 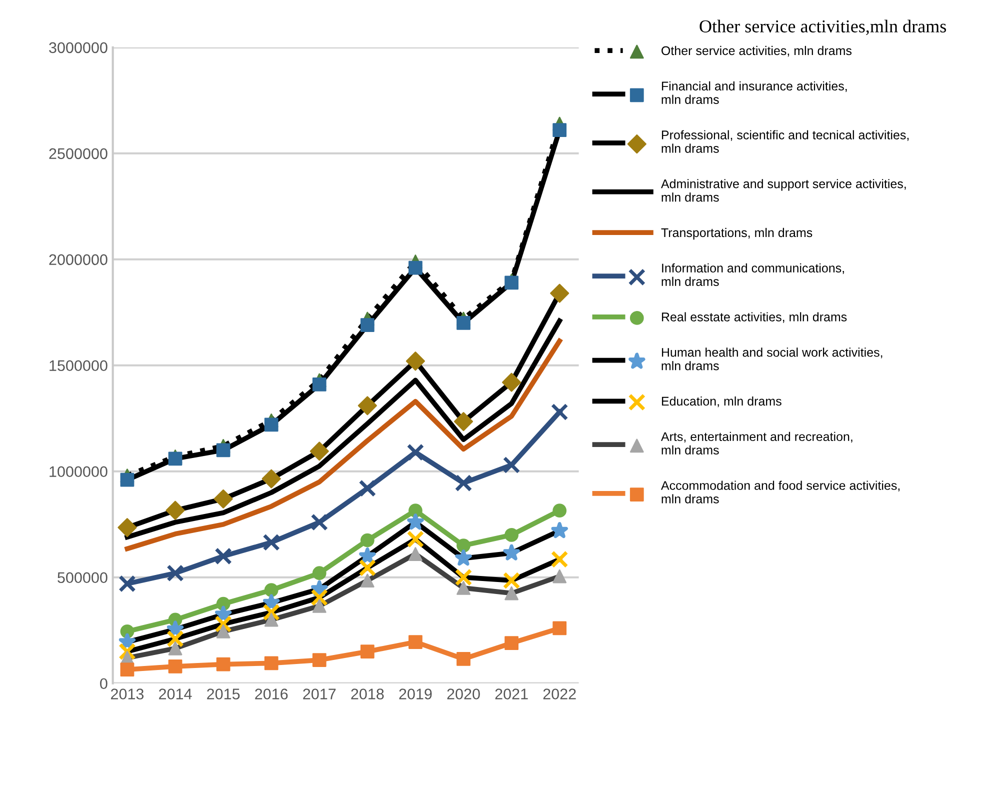 I want to click on x-tick-label: 2014, so click(x=175, y=694).